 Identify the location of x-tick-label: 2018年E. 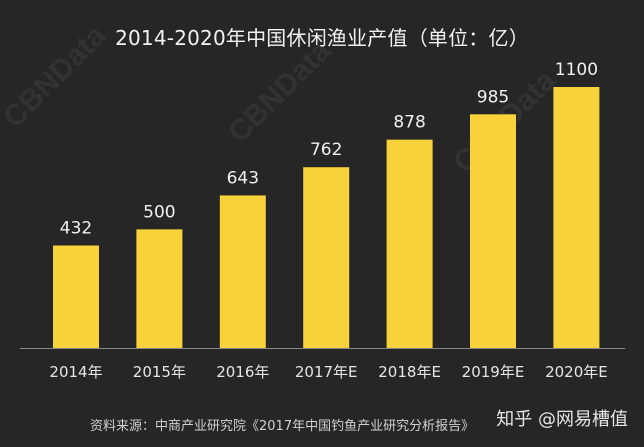
(409, 372).